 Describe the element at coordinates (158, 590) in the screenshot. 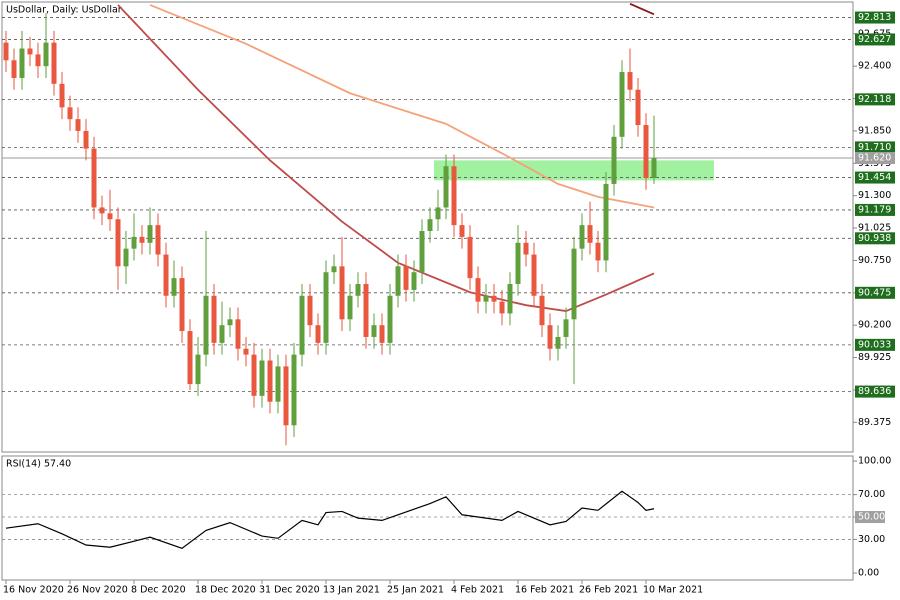

I see `x-tick-label: 8 Dec 2020` at that location.